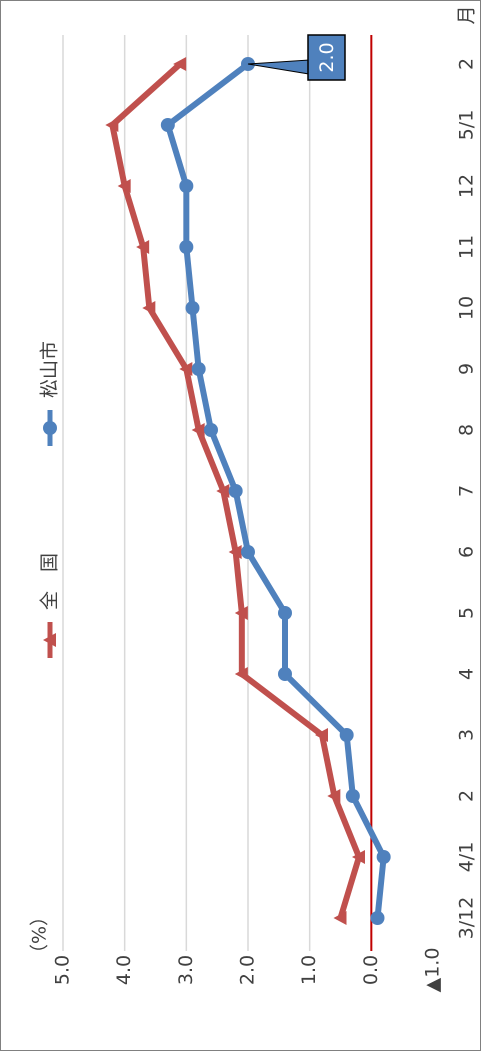  Describe the element at coordinates (186, 970) in the screenshot. I see `y-tick-label: 3.0` at that location.